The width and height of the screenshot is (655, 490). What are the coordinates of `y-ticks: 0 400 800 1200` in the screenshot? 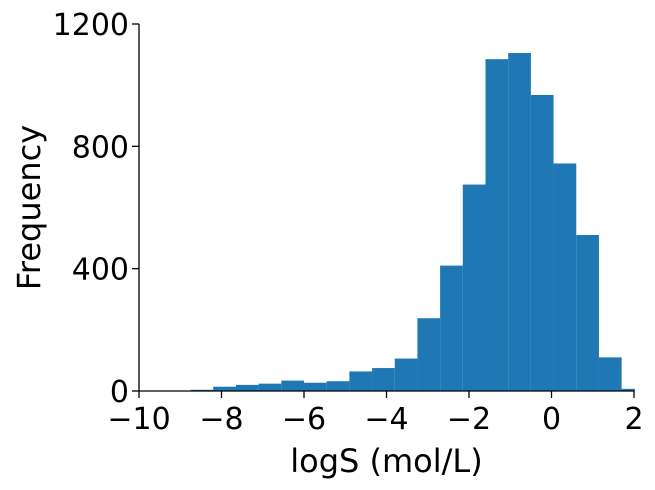 It's located at (96, 209).